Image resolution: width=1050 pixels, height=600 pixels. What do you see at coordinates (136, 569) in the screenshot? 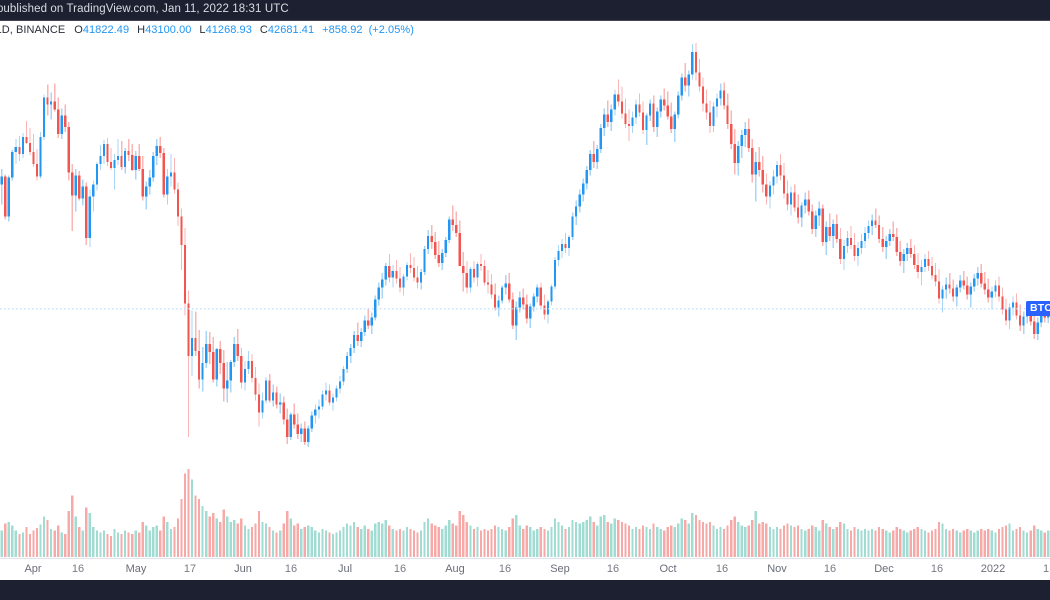
I see `time-axis-tick: May` at bounding box center [136, 569].